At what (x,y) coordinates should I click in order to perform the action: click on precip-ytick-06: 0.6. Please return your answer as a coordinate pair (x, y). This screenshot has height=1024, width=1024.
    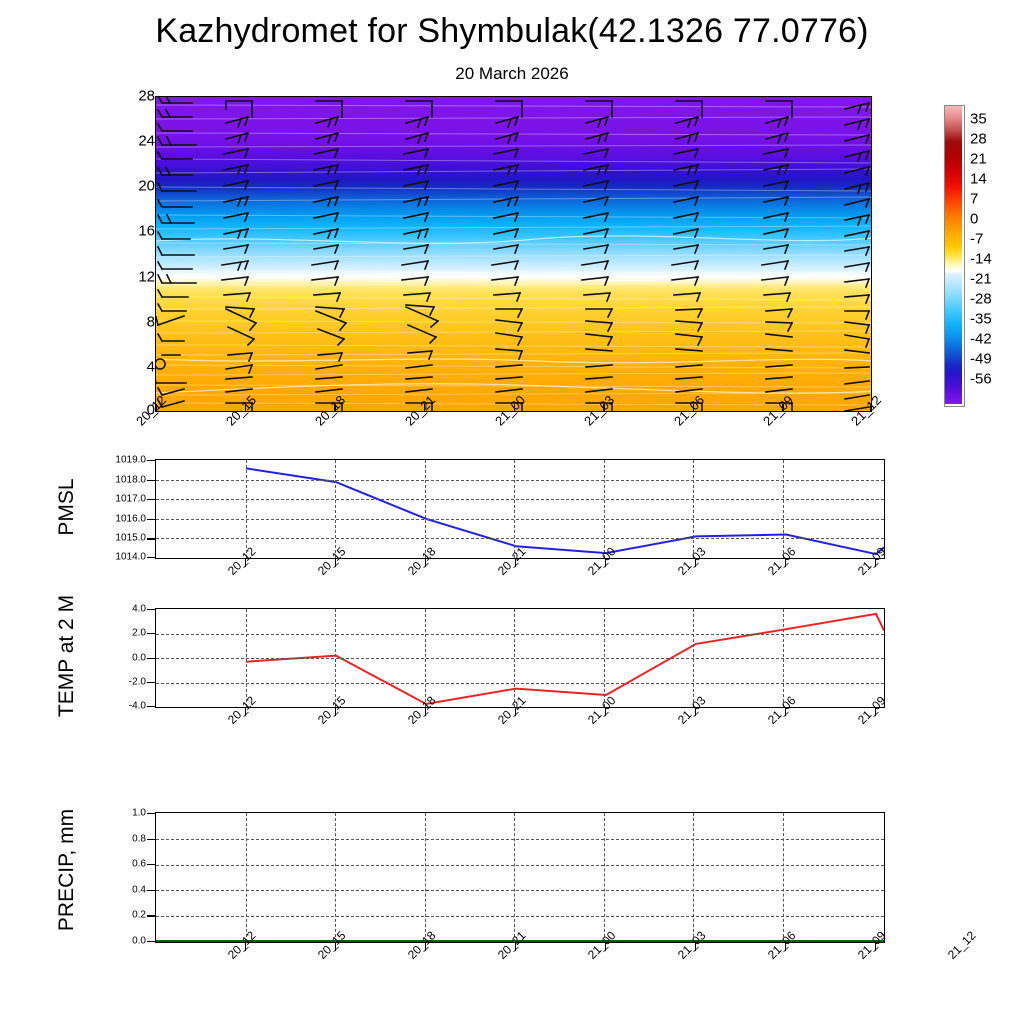
    Looking at the image, I should click on (139, 864).